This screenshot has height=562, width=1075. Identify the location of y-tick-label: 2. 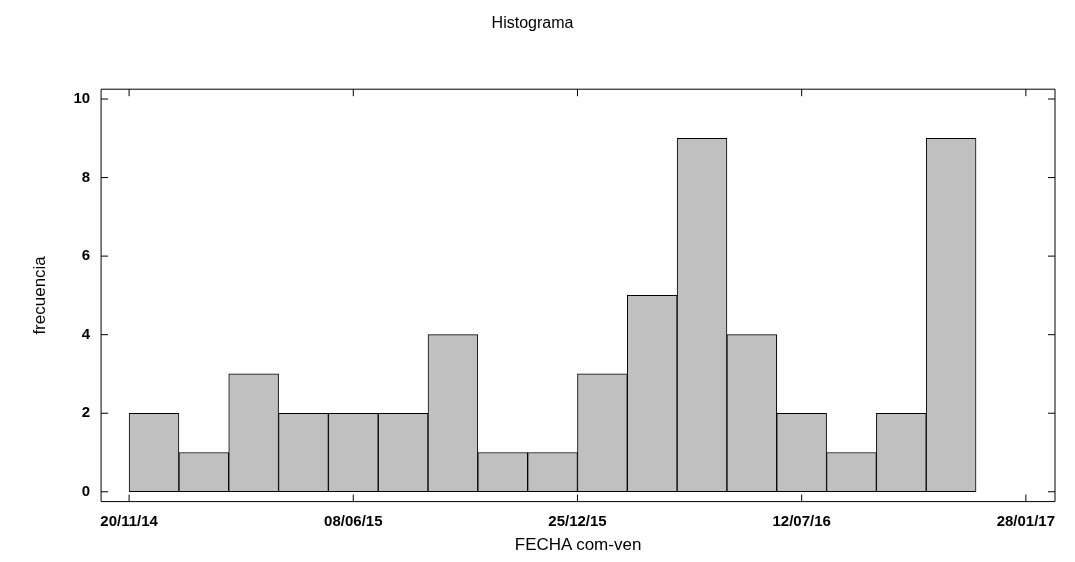
(86, 412).